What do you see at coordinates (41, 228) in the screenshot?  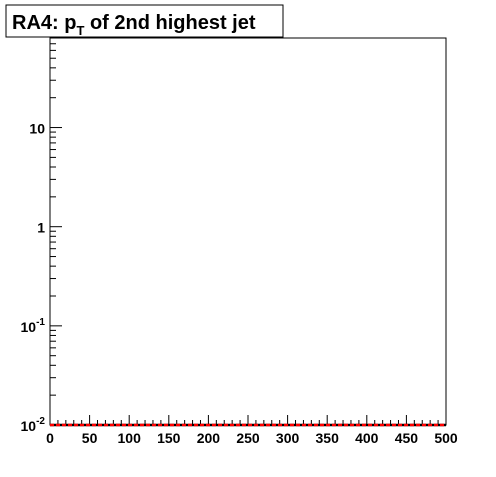 I see `y-tick-label: 1` at bounding box center [41, 228].